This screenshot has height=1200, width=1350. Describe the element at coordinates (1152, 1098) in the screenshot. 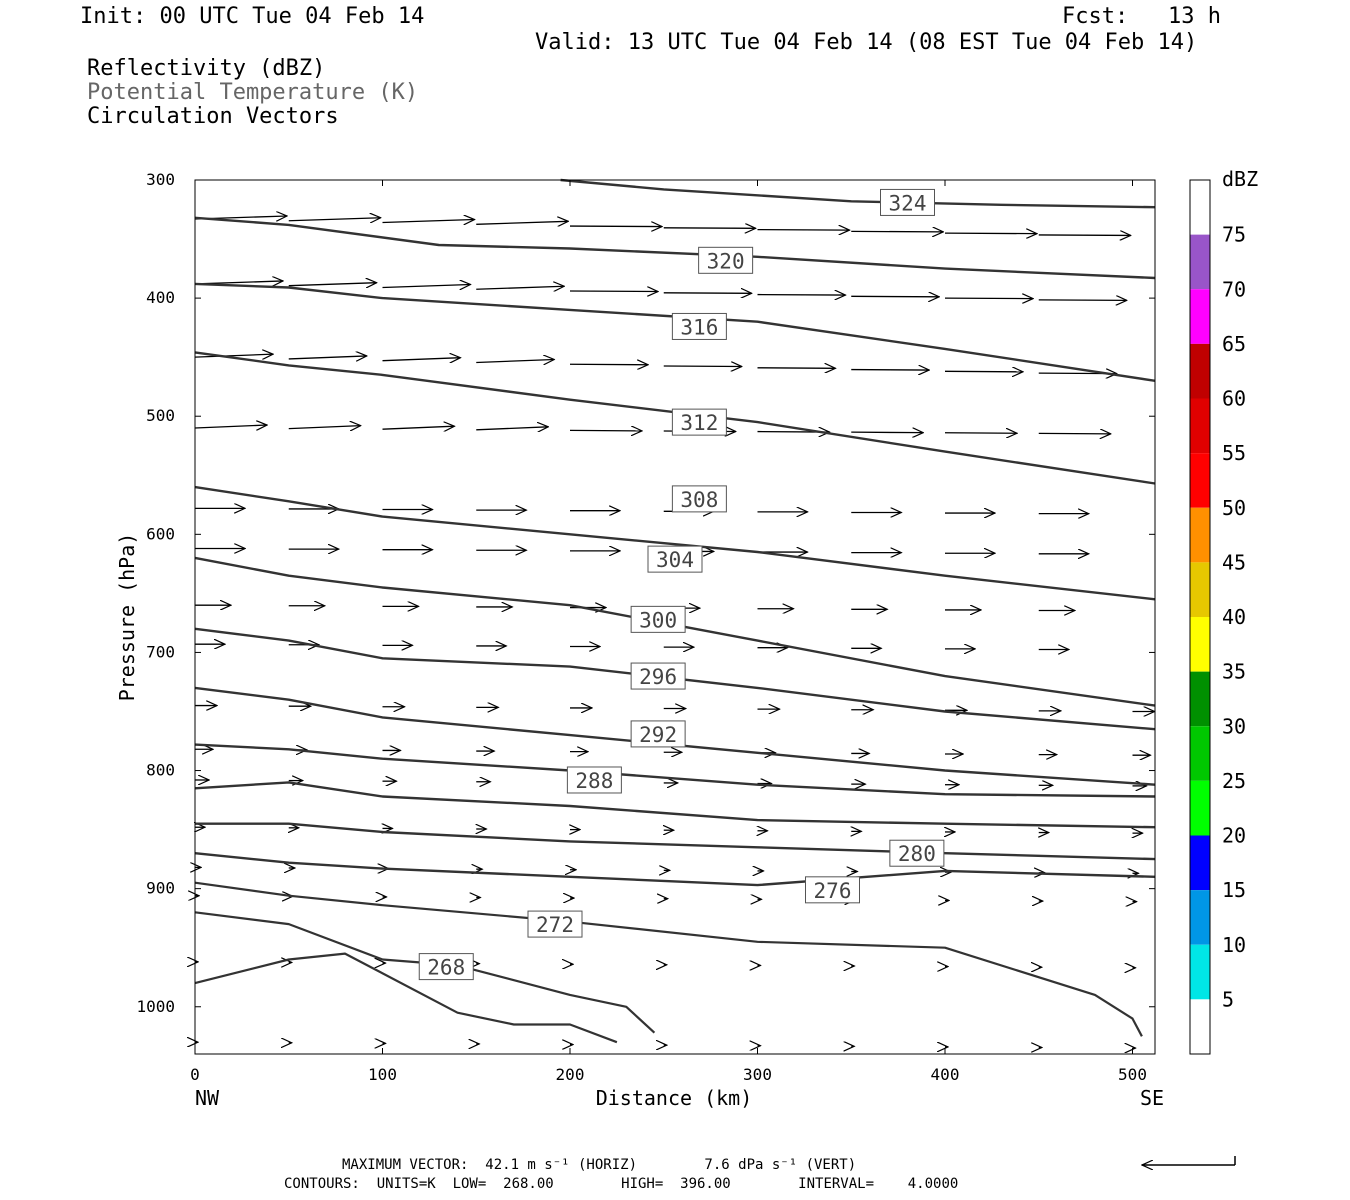

I see `x-axis-right-end: SE` at that location.